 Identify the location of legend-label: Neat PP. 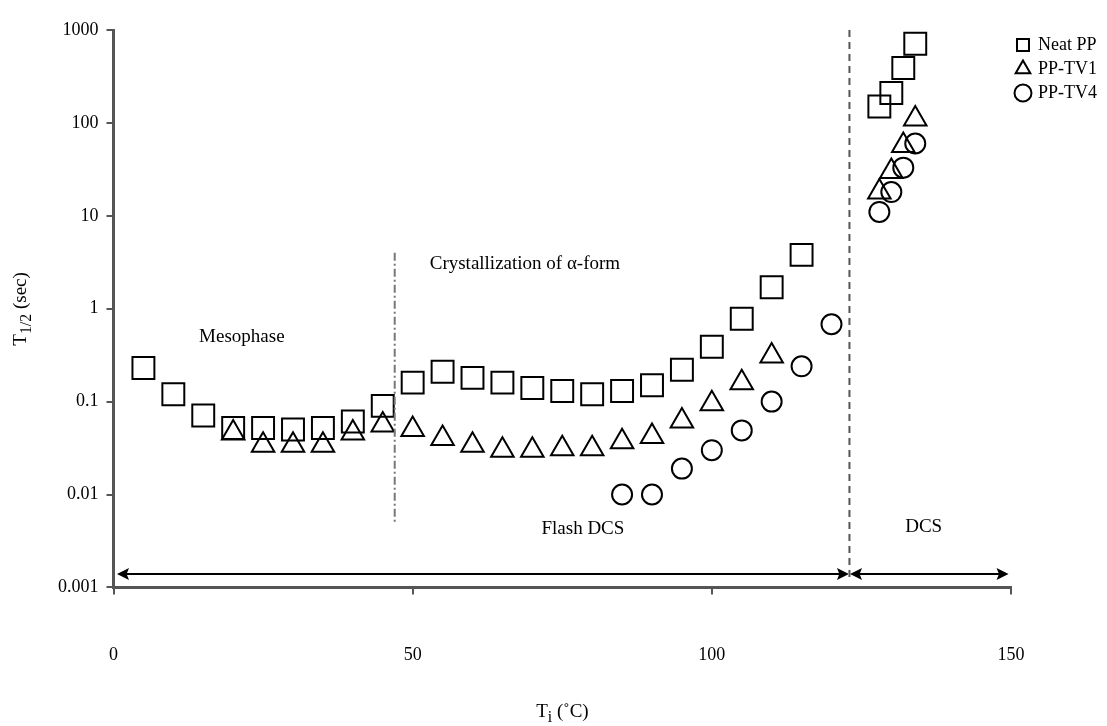
(1067, 43).